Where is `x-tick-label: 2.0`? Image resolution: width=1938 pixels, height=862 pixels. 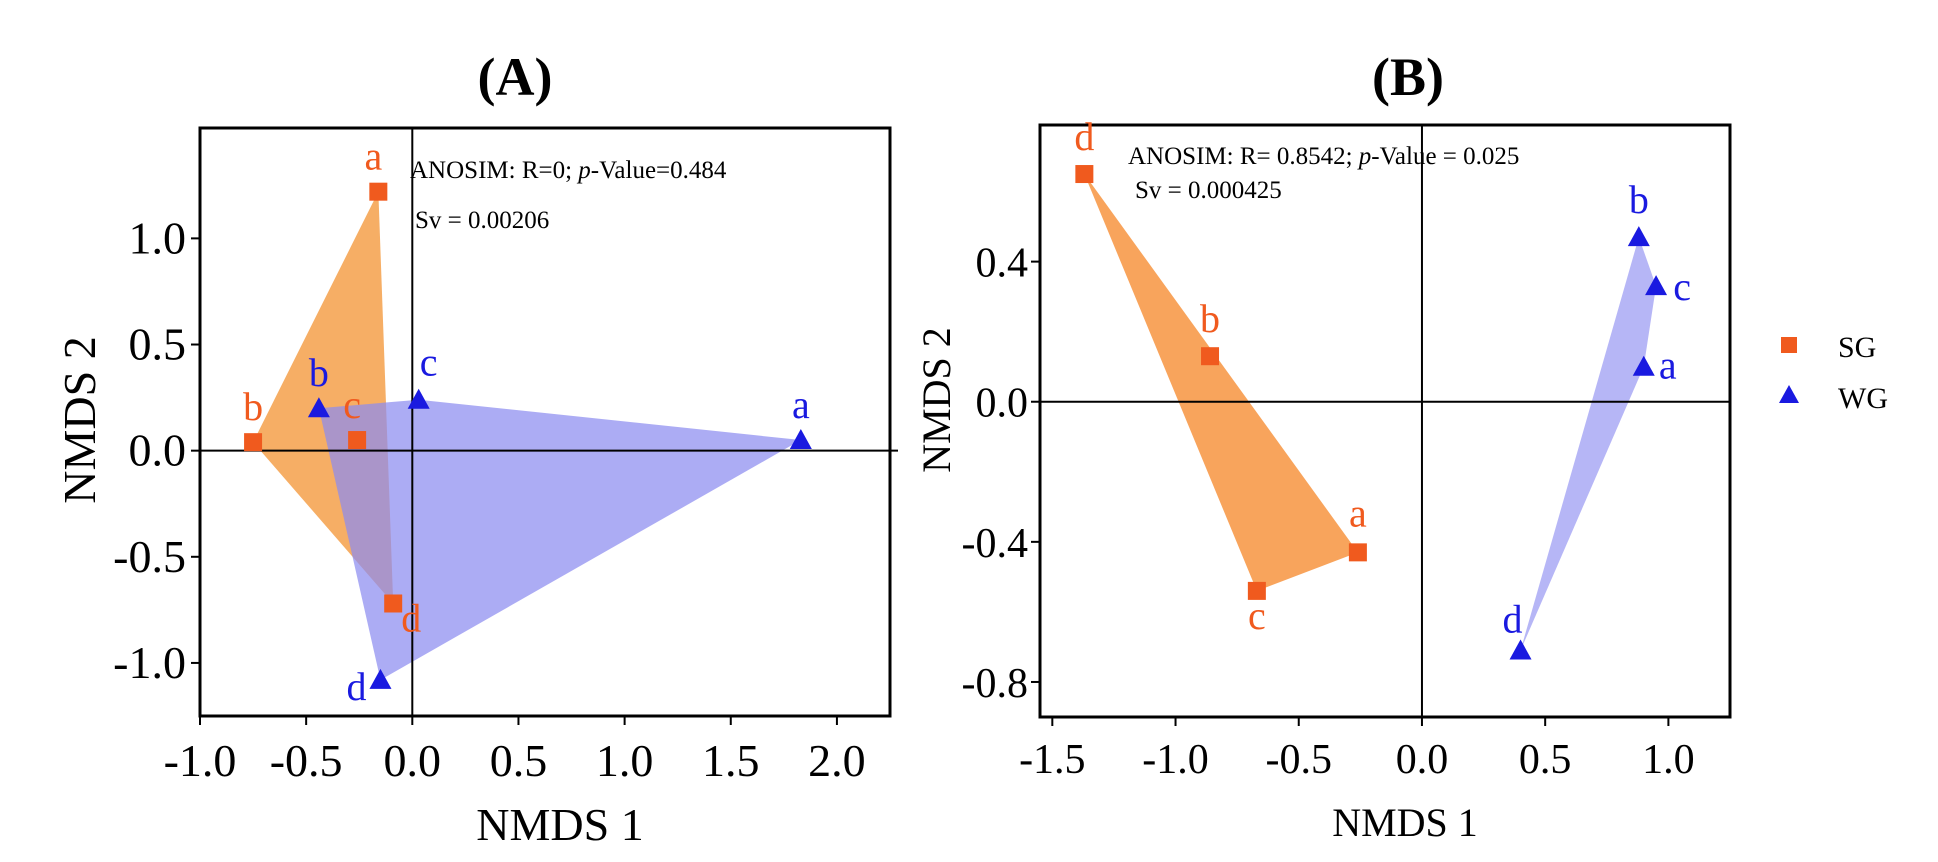 x-tick-label: 2.0 is located at coordinates (837, 760).